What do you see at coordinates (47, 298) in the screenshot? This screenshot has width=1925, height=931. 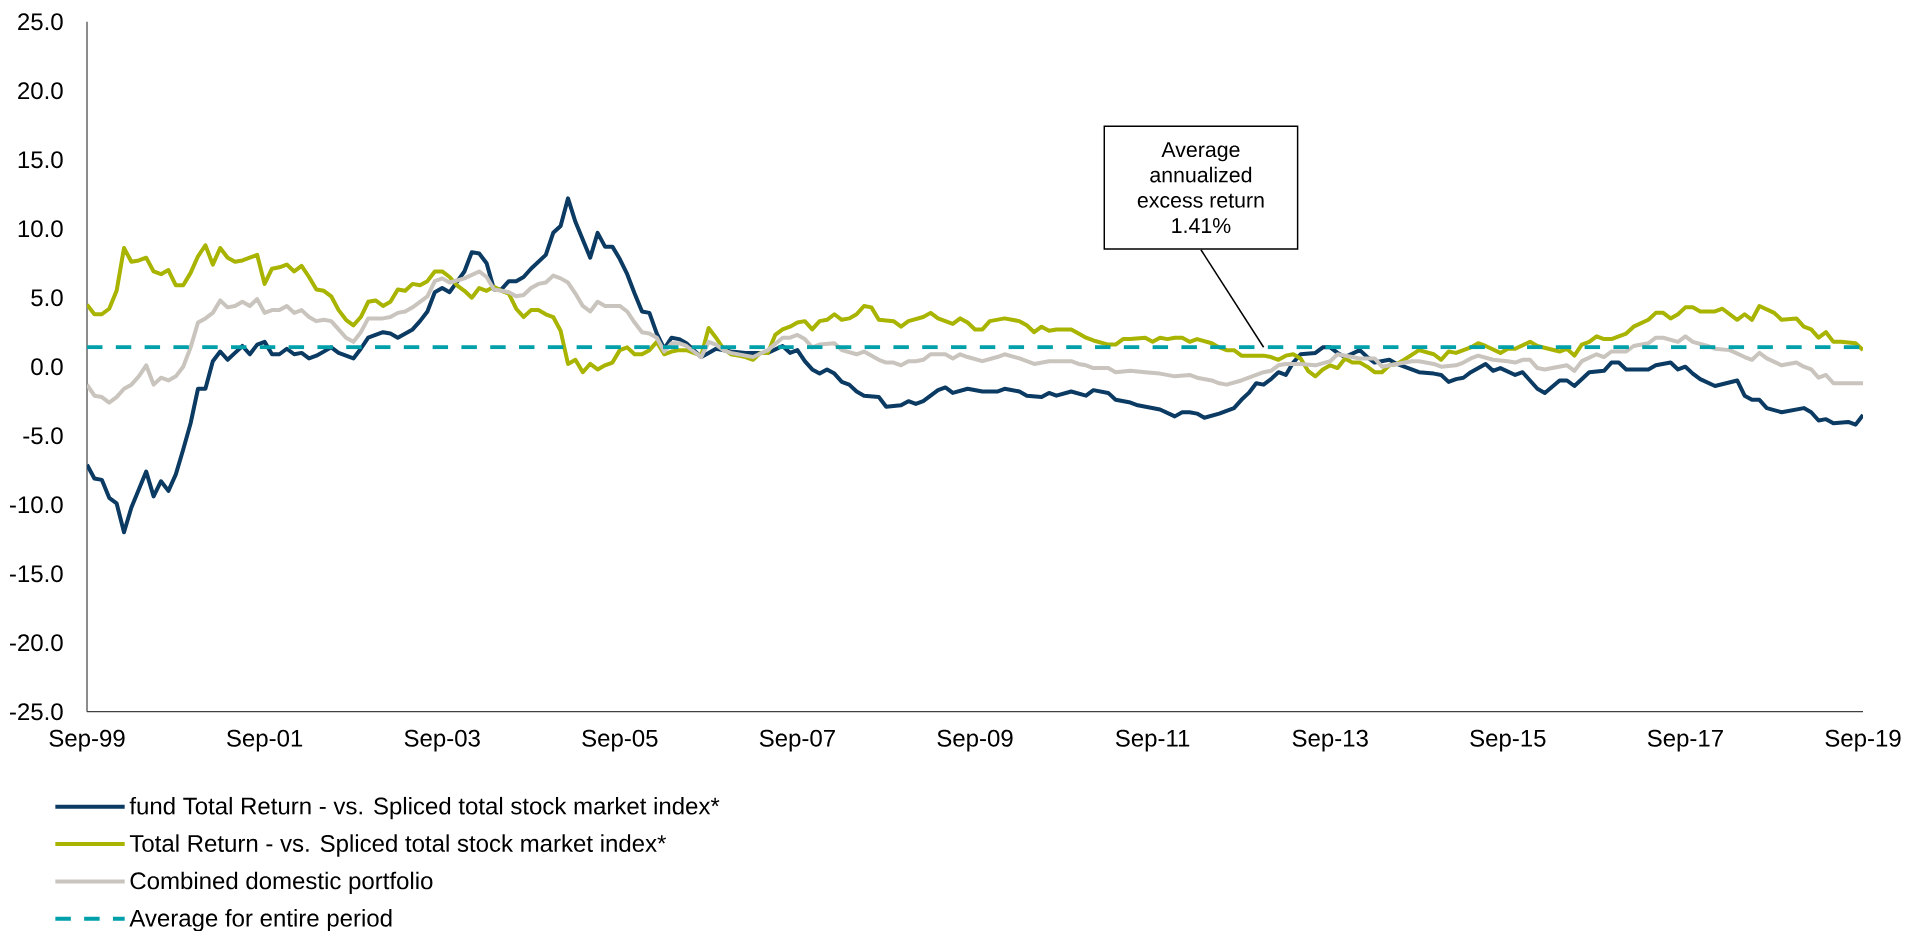 I see `y-tick-label: 5.0` at bounding box center [47, 298].